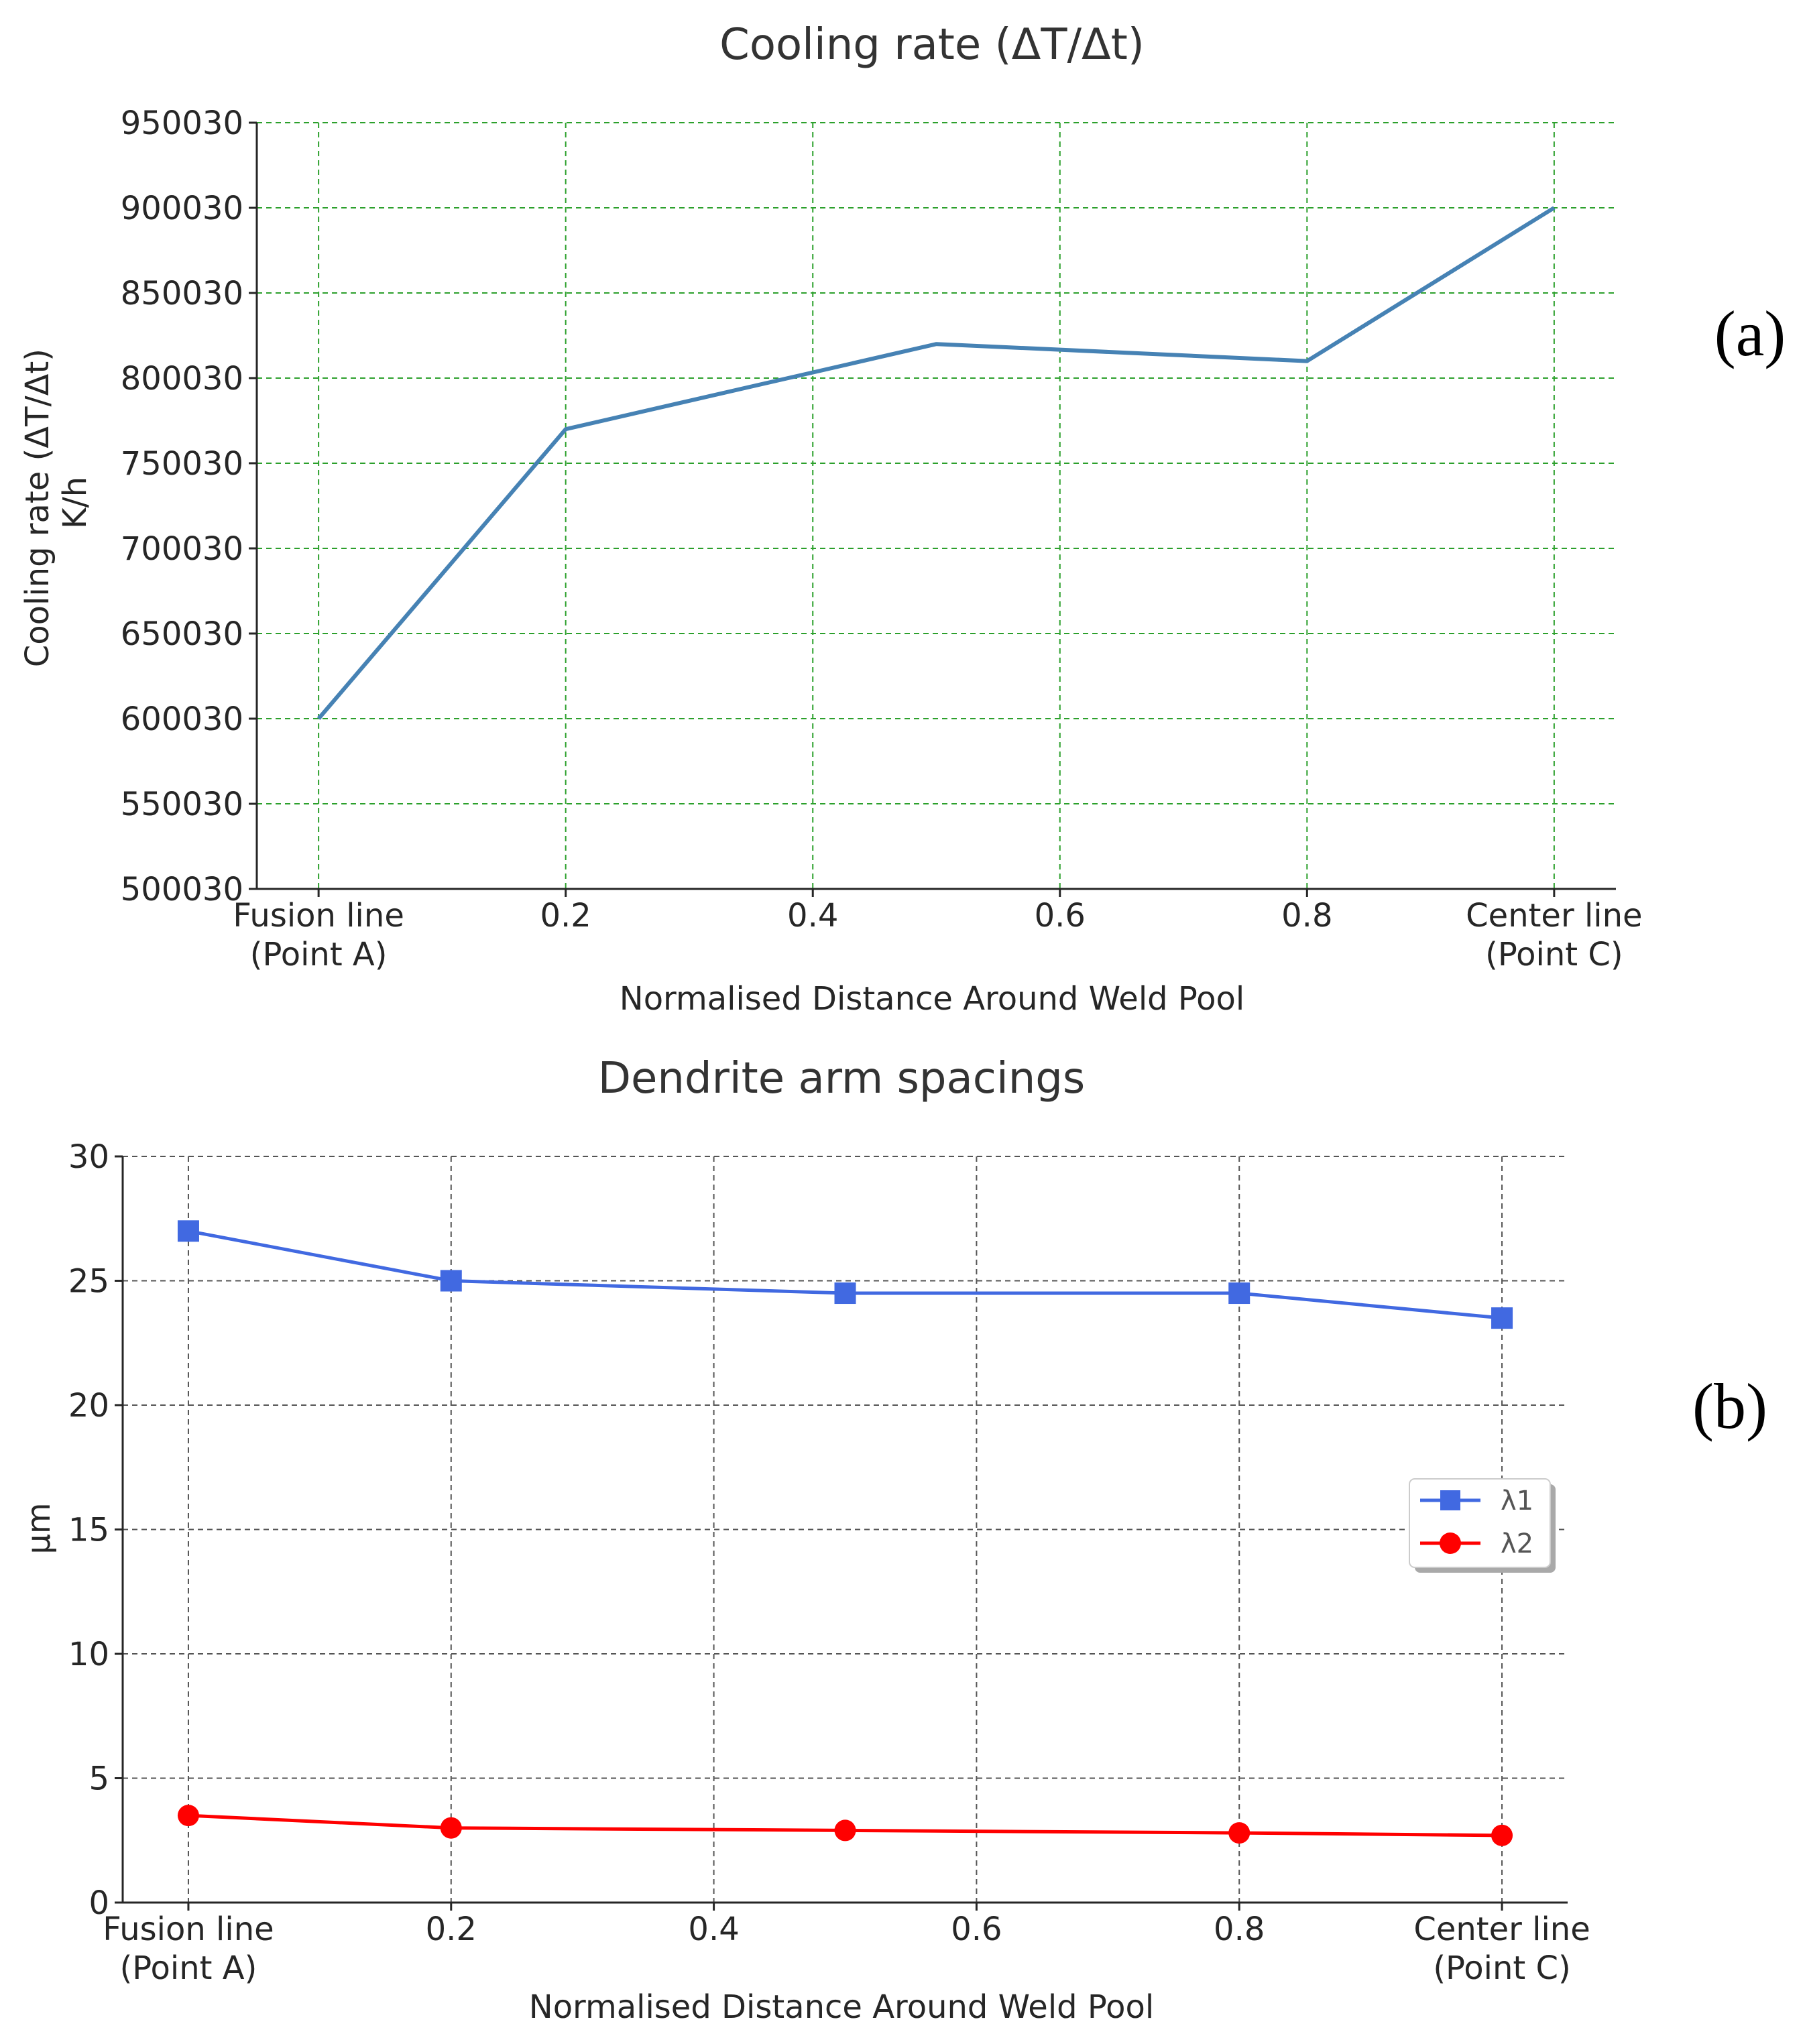 The height and width of the screenshot is (2044, 1805). I want to click on legend-label-lambda1: λ1, so click(1517, 1501).